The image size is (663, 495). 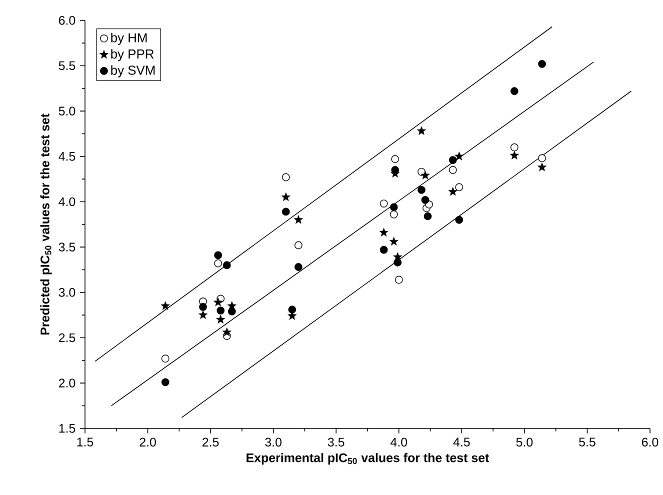 What do you see at coordinates (67, 201) in the screenshot?
I see `y-tick-label: 4.0` at bounding box center [67, 201].